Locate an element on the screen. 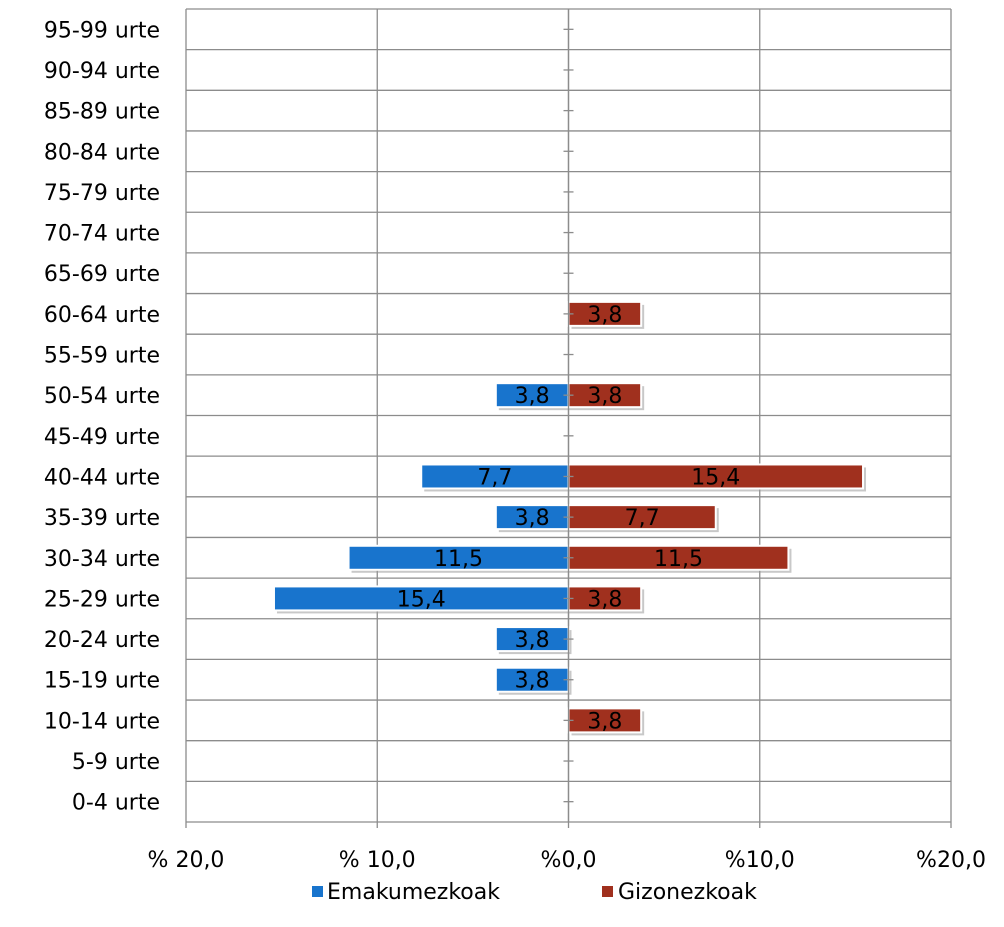 This screenshot has height=927, width=1004. category-label: 15-19 urte is located at coordinates (102, 681).